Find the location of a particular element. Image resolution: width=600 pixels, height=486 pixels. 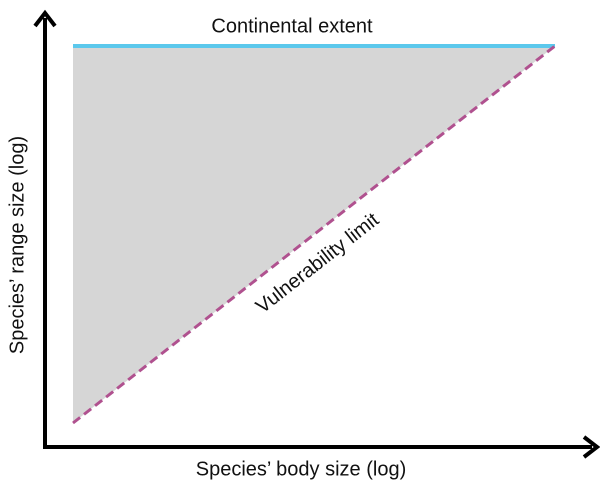

x-axis-label: Species’ body size (log) is located at coordinates (301, 469).